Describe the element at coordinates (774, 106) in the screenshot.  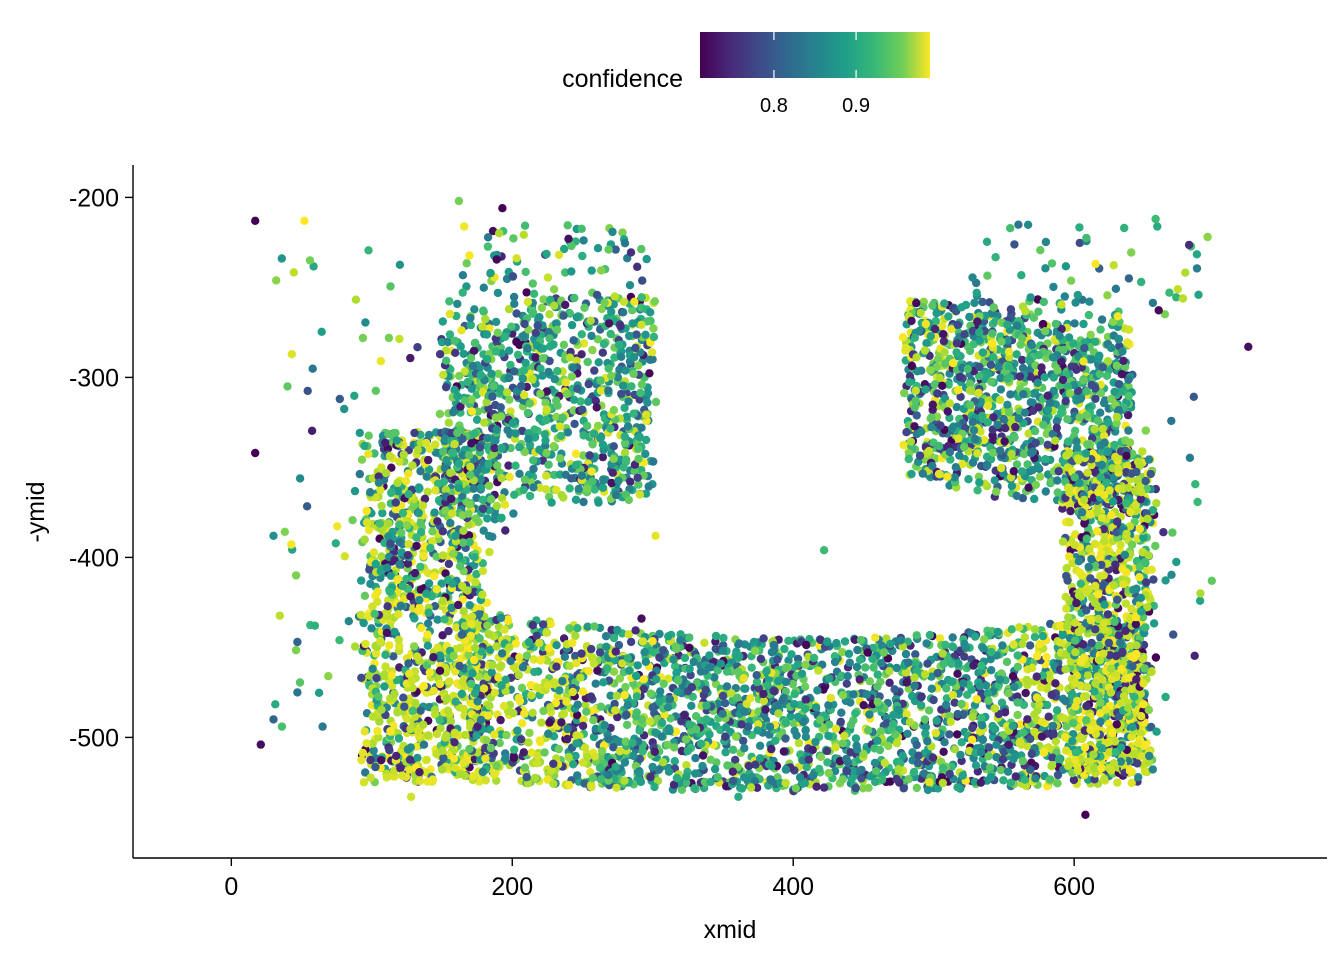
I see `legend-tick-label: 0.8` at that location.